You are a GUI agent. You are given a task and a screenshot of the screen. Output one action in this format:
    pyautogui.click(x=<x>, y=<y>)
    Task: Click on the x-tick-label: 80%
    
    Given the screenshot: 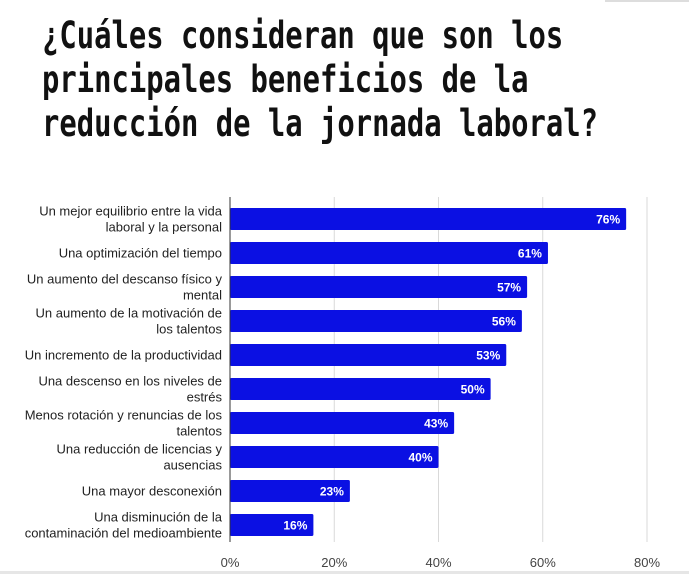 What is the action you would take?
    pyautogui.click(x=647, y=562)
    